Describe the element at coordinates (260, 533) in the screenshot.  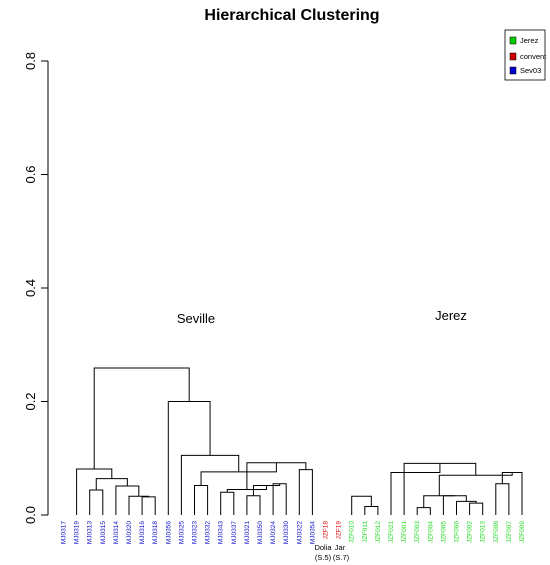
I see `leaf-label: MJ0350` at that location.